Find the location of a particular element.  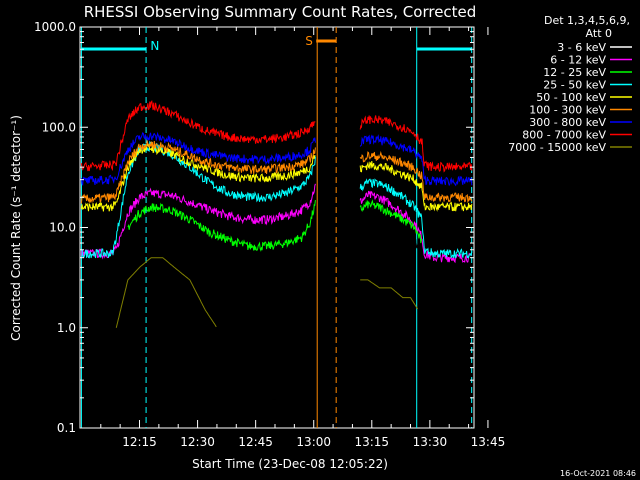

legend-label: 300 - 800 keV is located at coordinates (567, 122).